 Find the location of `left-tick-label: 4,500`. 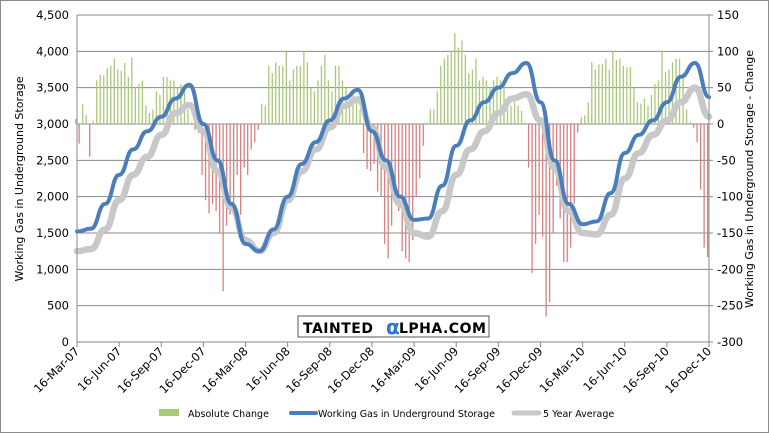

left-tick-label: 4,500 is located at coordinates (52, 15).